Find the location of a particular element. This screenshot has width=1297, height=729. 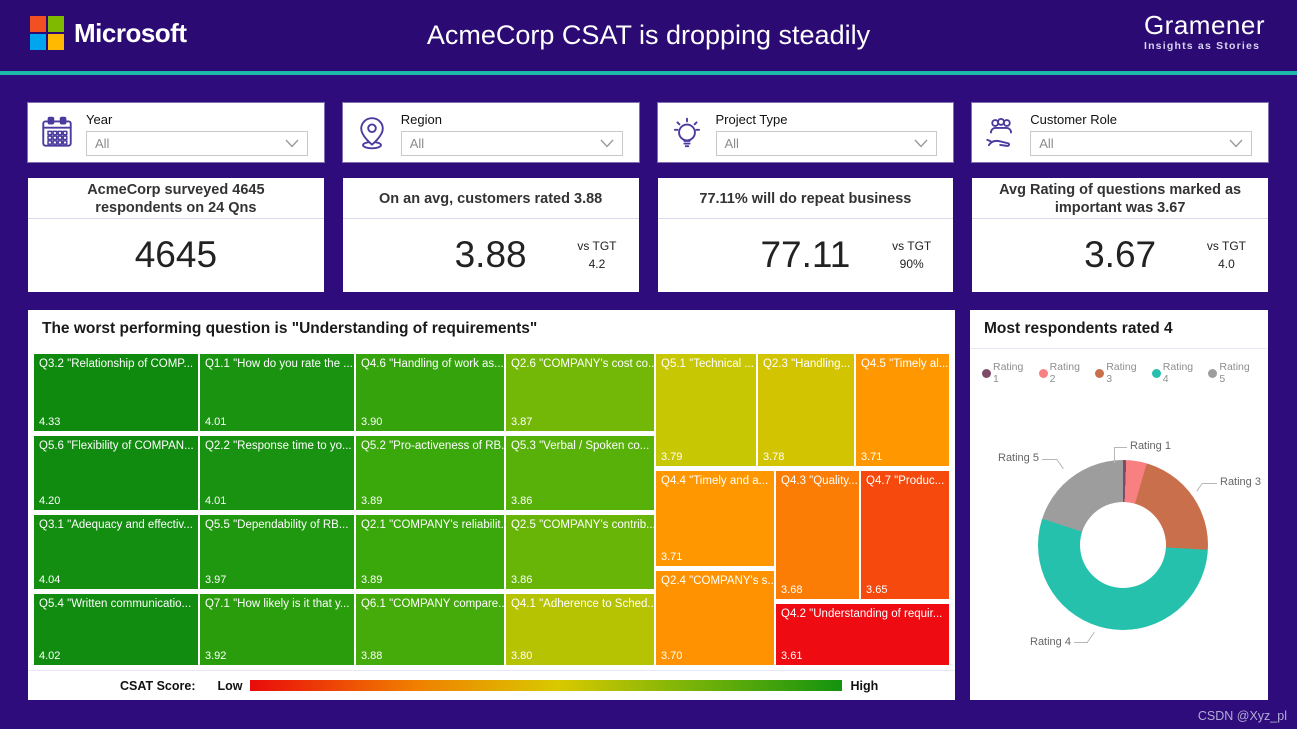

legend-label: Rating 2 is located at coordinates (1064, 373).